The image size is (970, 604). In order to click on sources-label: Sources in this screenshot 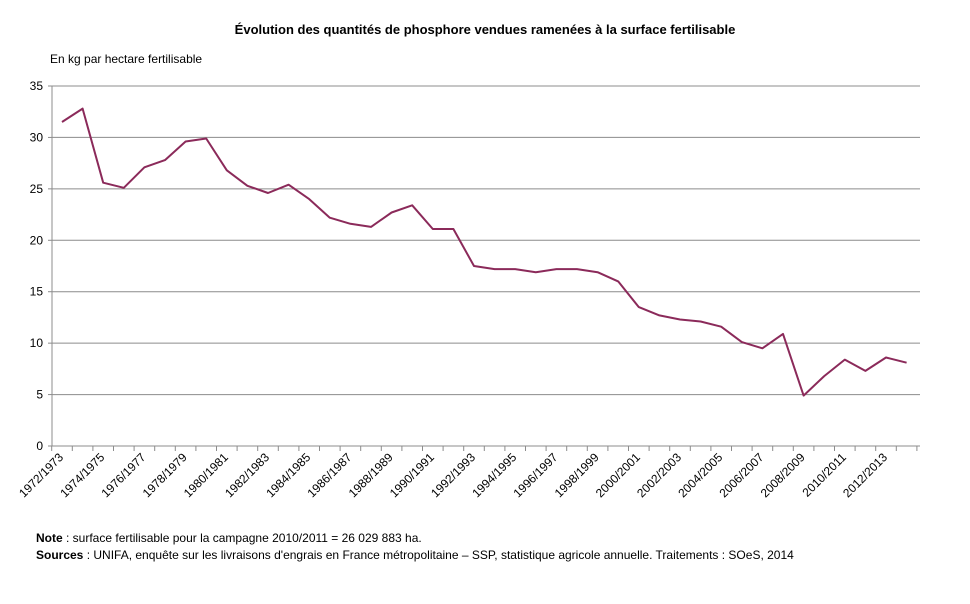, I will do `click(60, 555)`.